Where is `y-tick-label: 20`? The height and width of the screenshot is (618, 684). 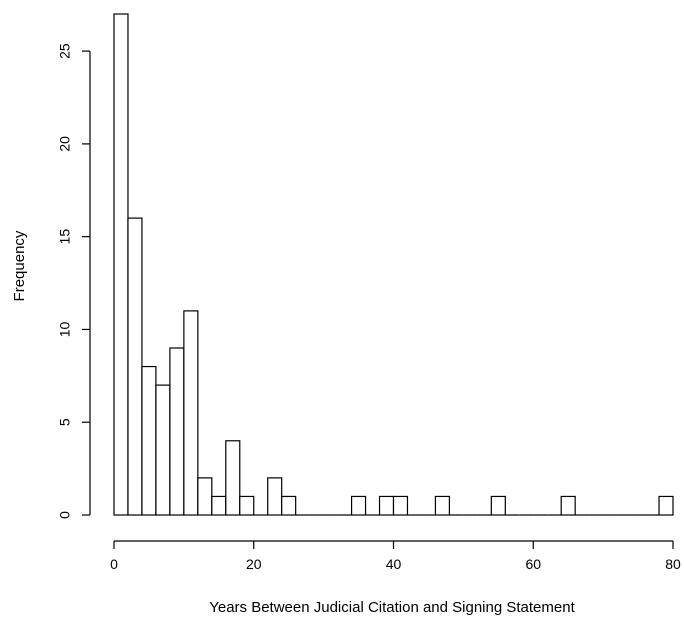 y-tick-label: 20 is located at coordinates (65, 144).